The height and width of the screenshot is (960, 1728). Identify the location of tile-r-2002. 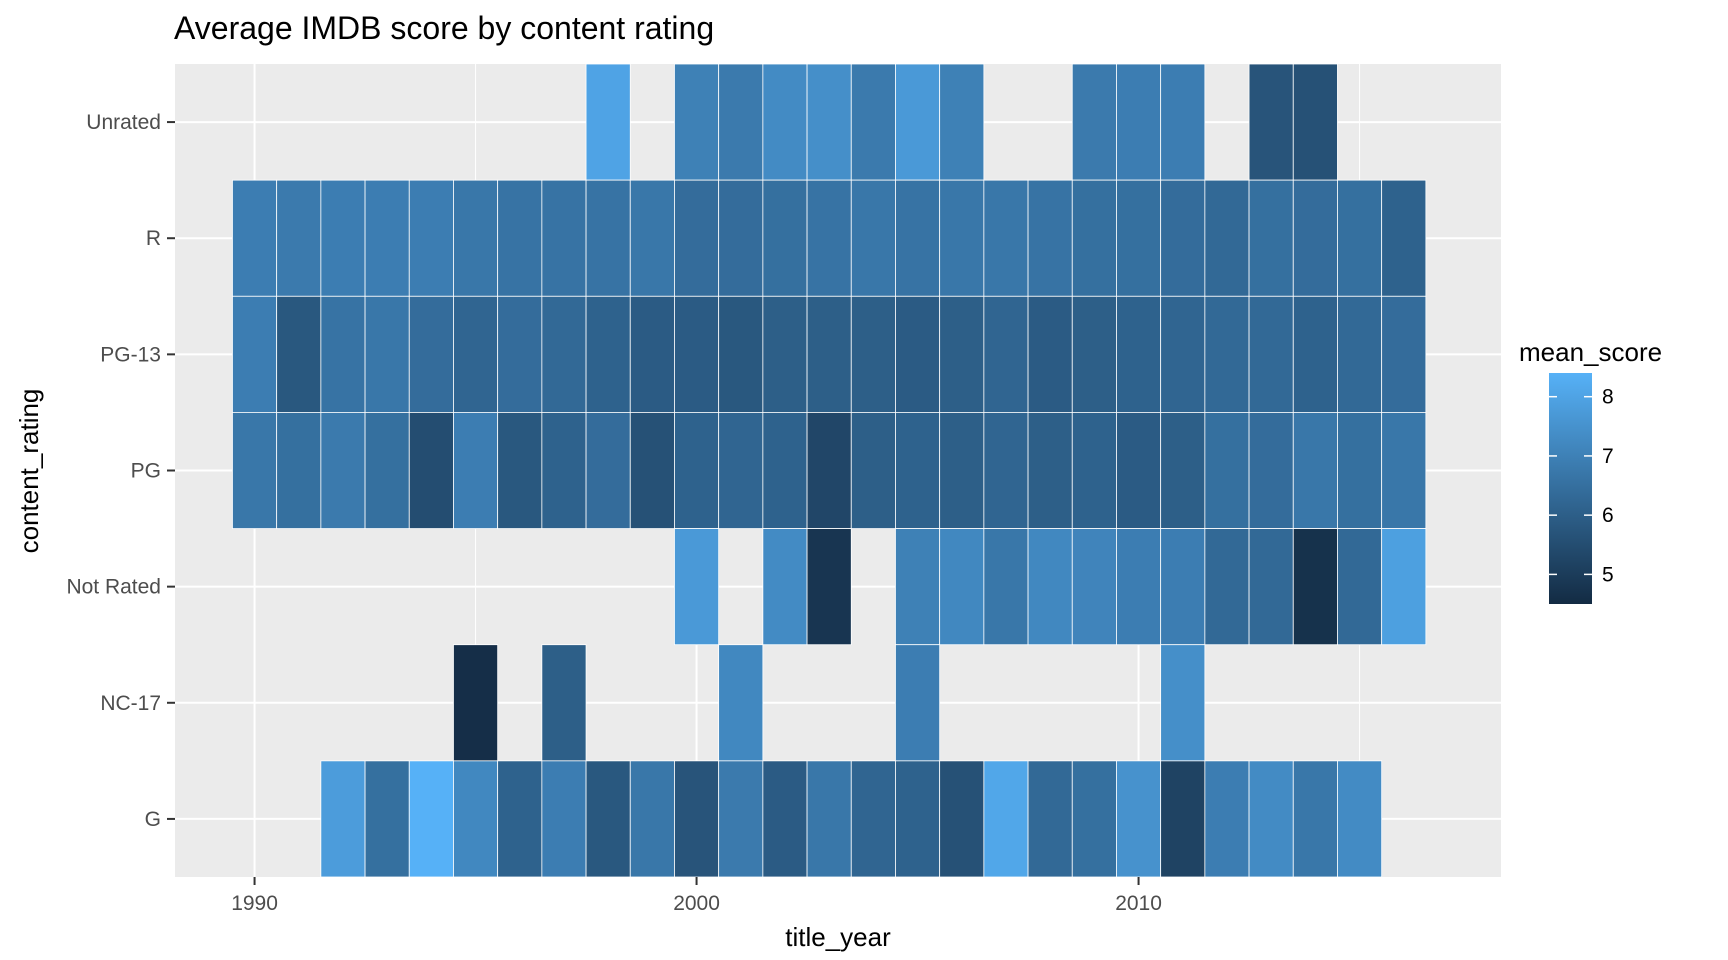
(785, 238).